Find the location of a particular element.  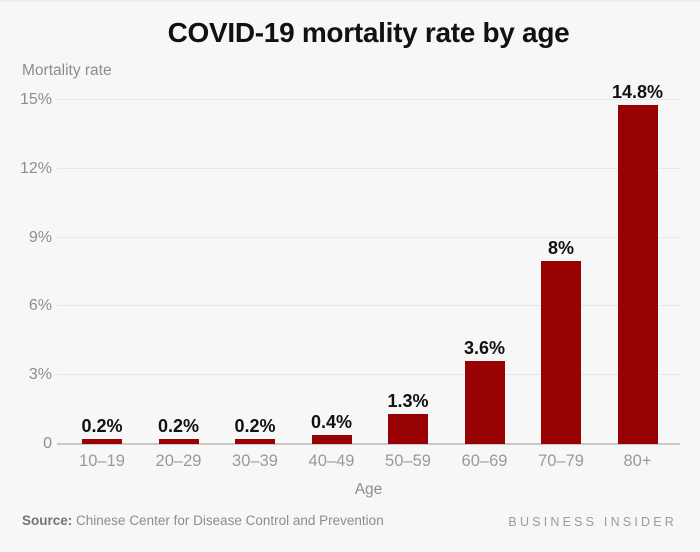

x-tick-label: 20–29 is located at coordinates (178, 461).